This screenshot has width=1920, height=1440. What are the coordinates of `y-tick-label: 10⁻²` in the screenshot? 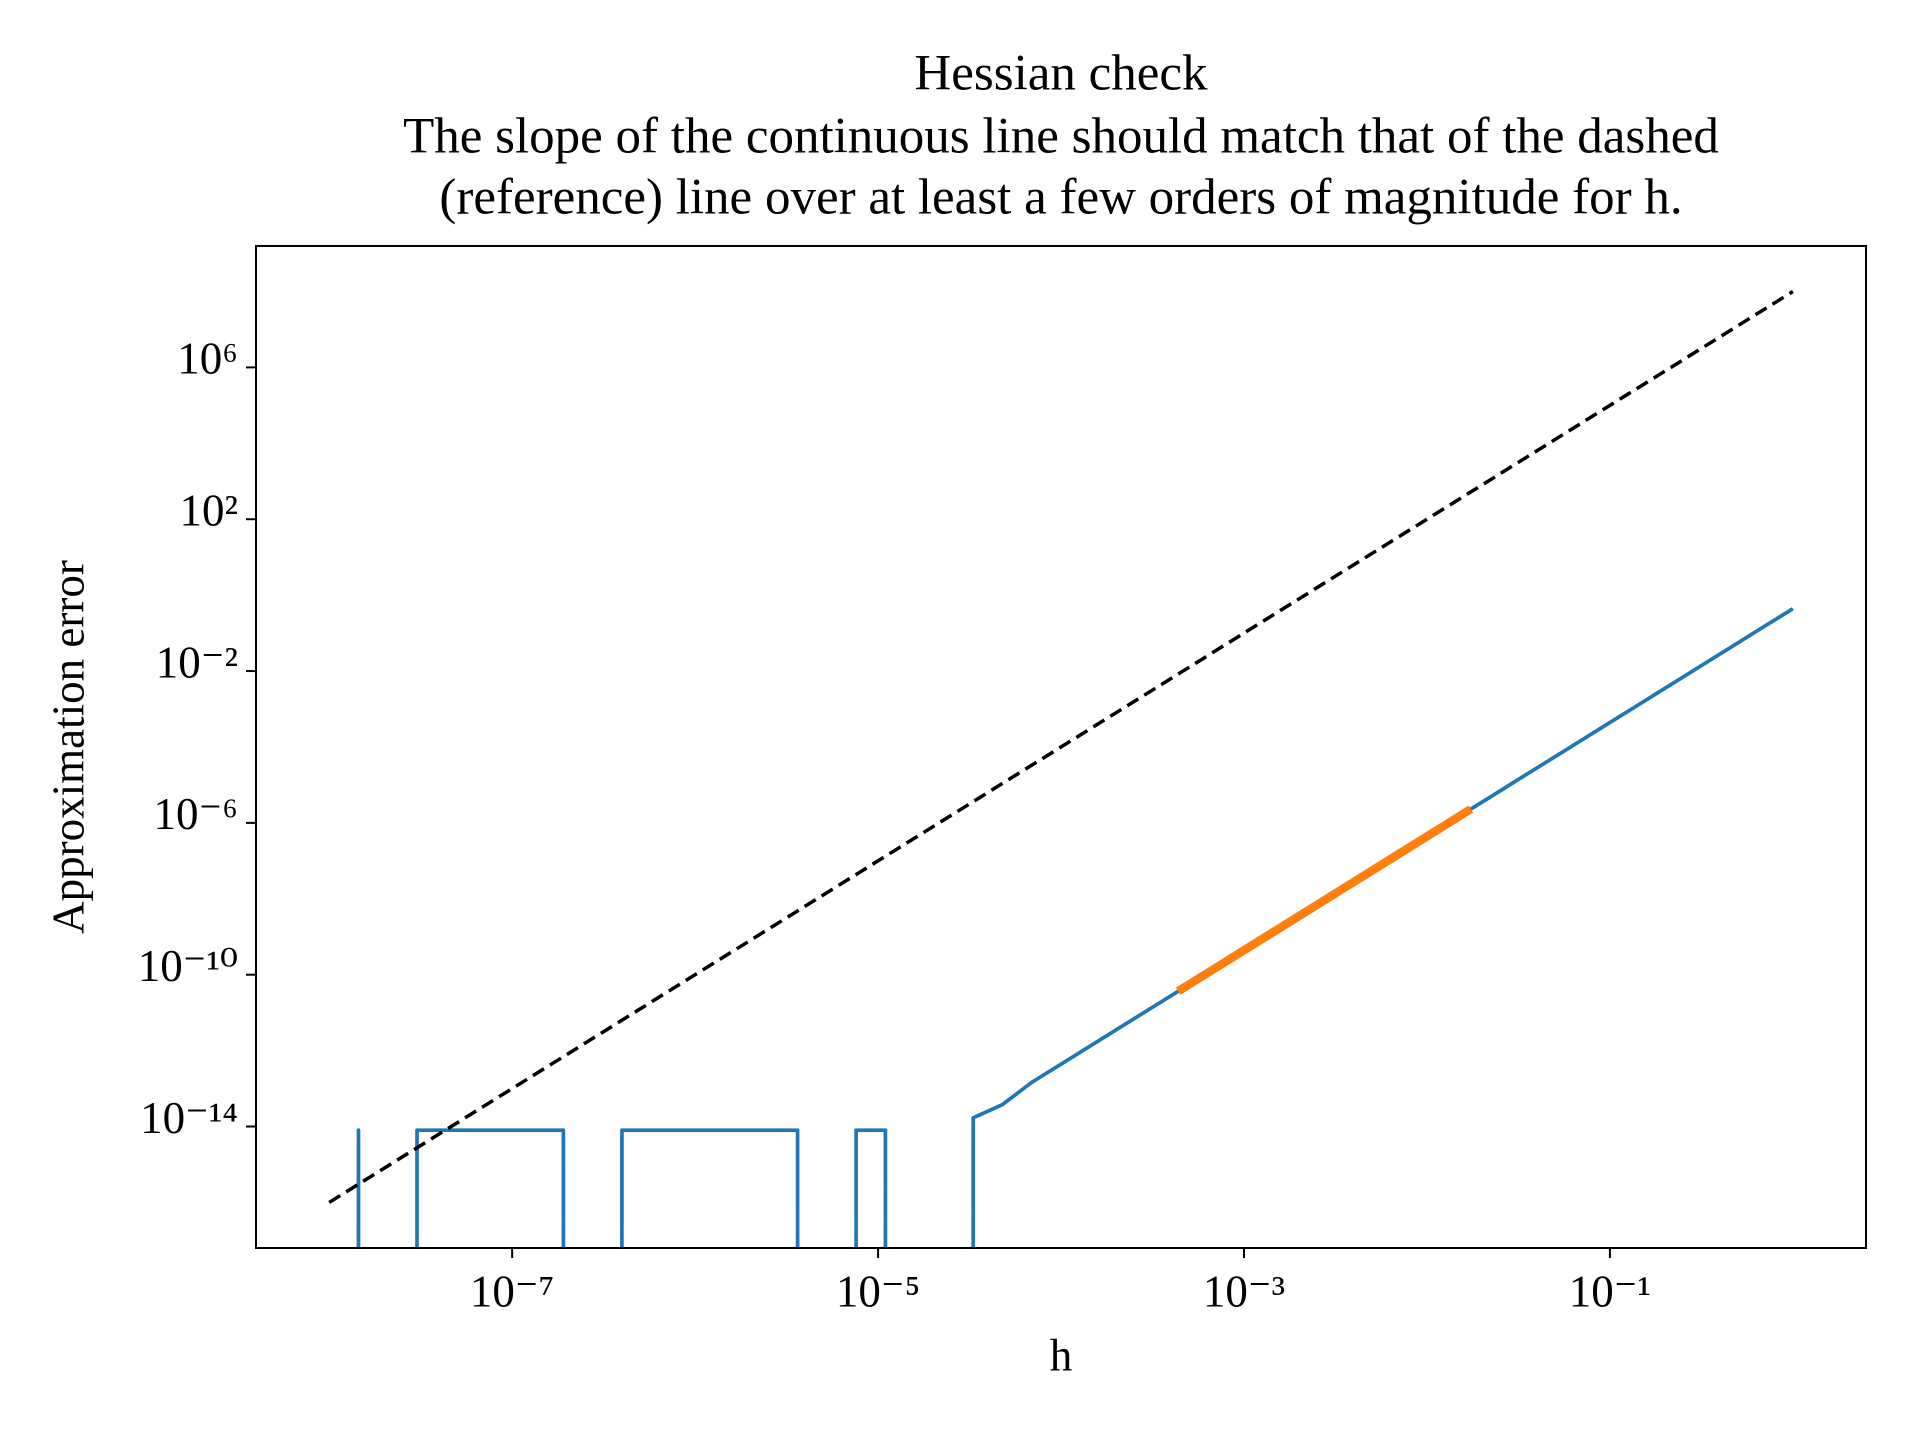 It's located at (197, 662).